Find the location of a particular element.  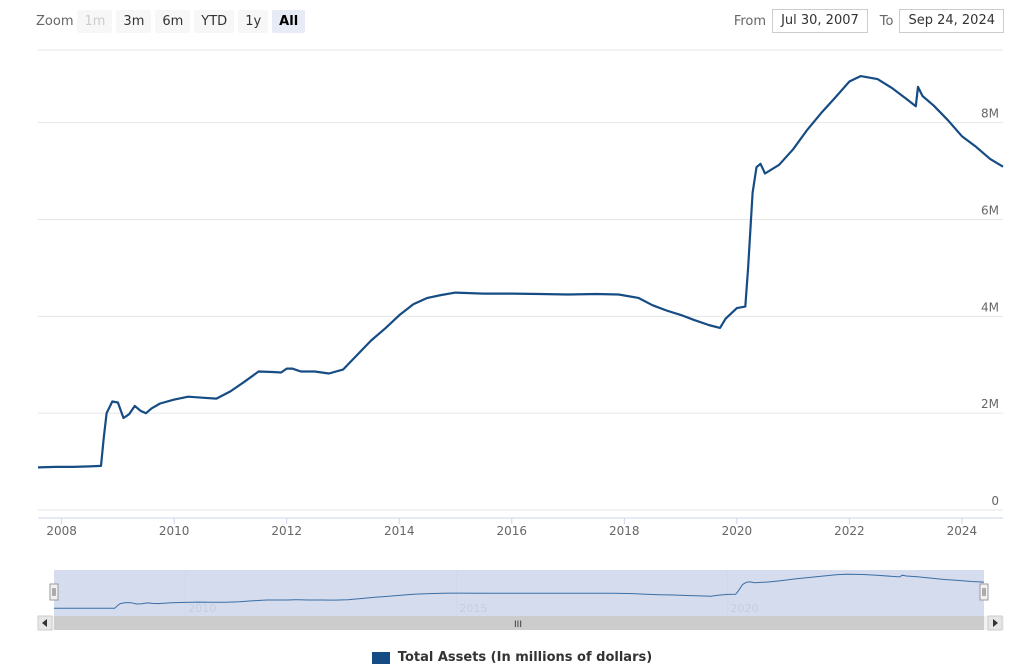

scrollbar-grip: III is located at coordinates (518, 625).